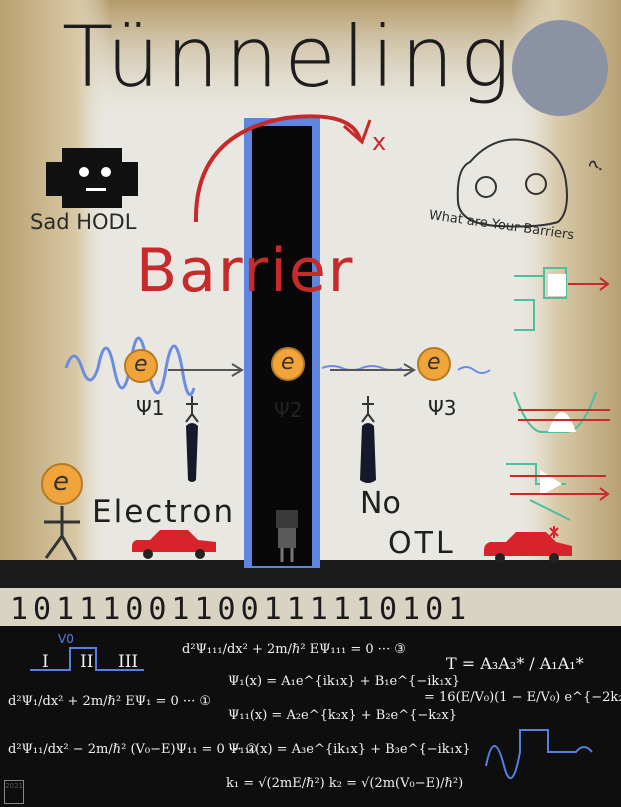 This screenshot has width=621, height=807. What do you see at coordinates (380, 503) in the screenshot?
I see `no-label: No` at bounding box center [380, 503].